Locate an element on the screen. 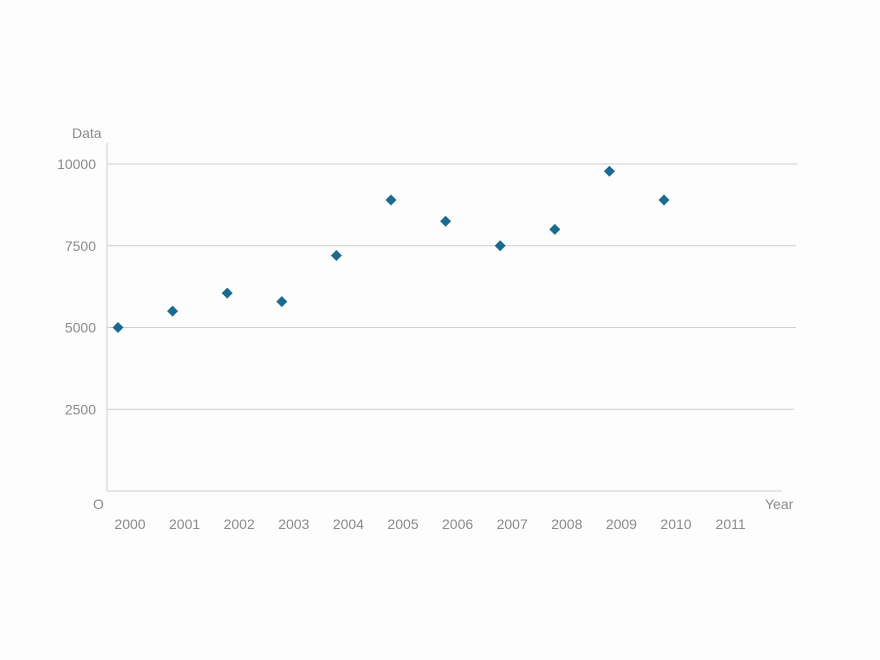 The image size is (880, 660). x-axis-label: Year is located at coordinates (779, 504).